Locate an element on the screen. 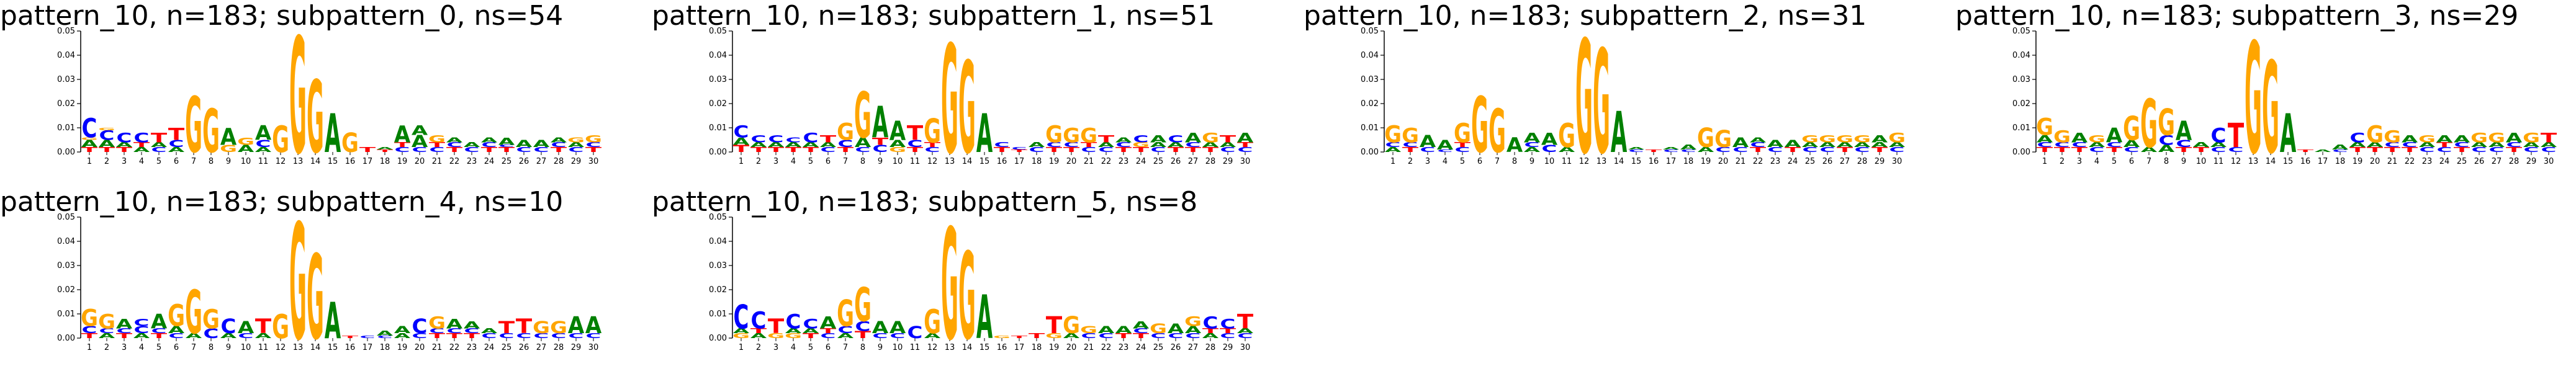 The image size is (2576, 366). x-tick-label: 27 is located at coordinates (1193, 348).